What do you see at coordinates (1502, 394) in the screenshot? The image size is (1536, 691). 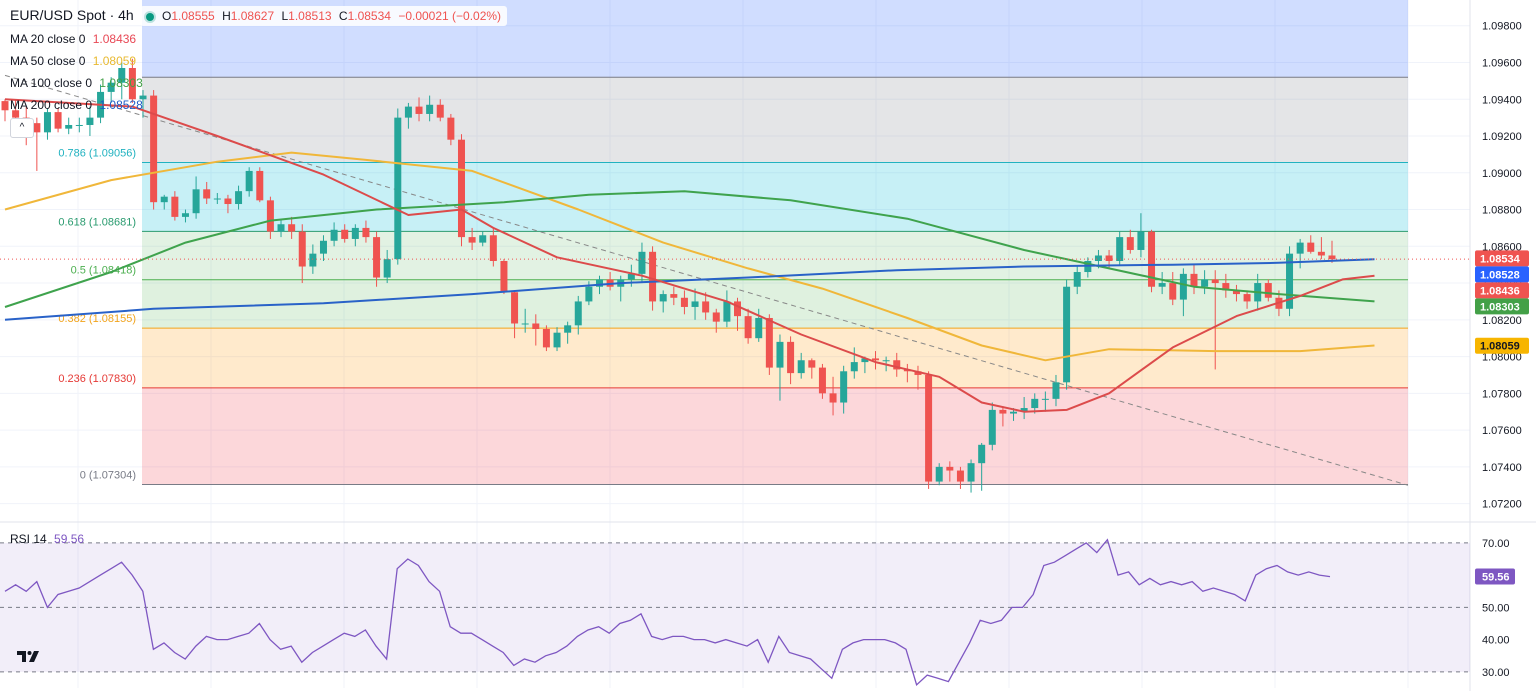 I see `price-tick-label: 1.07800` at bounding box center [1502, 394].